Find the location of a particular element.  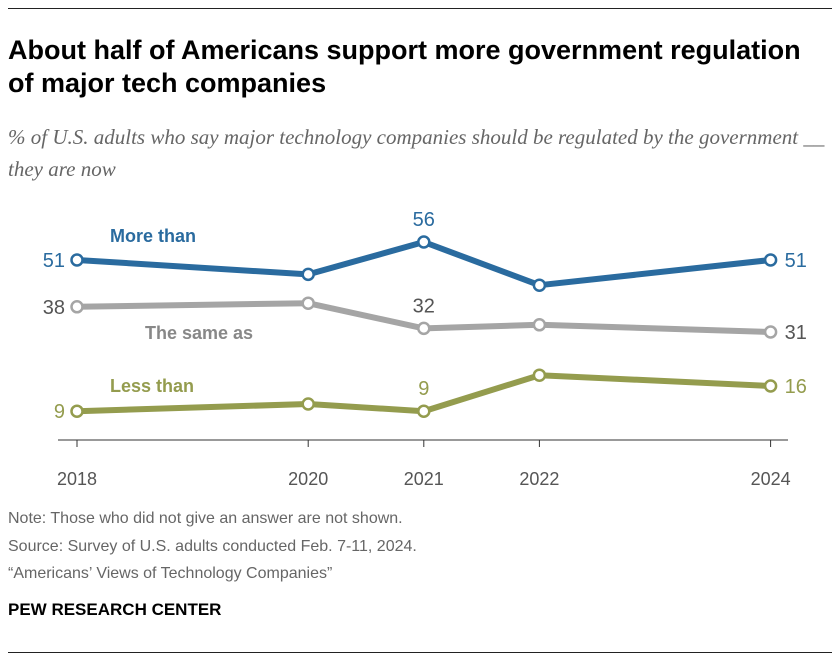

data-label: 31 is located at coordinates (796, 333).